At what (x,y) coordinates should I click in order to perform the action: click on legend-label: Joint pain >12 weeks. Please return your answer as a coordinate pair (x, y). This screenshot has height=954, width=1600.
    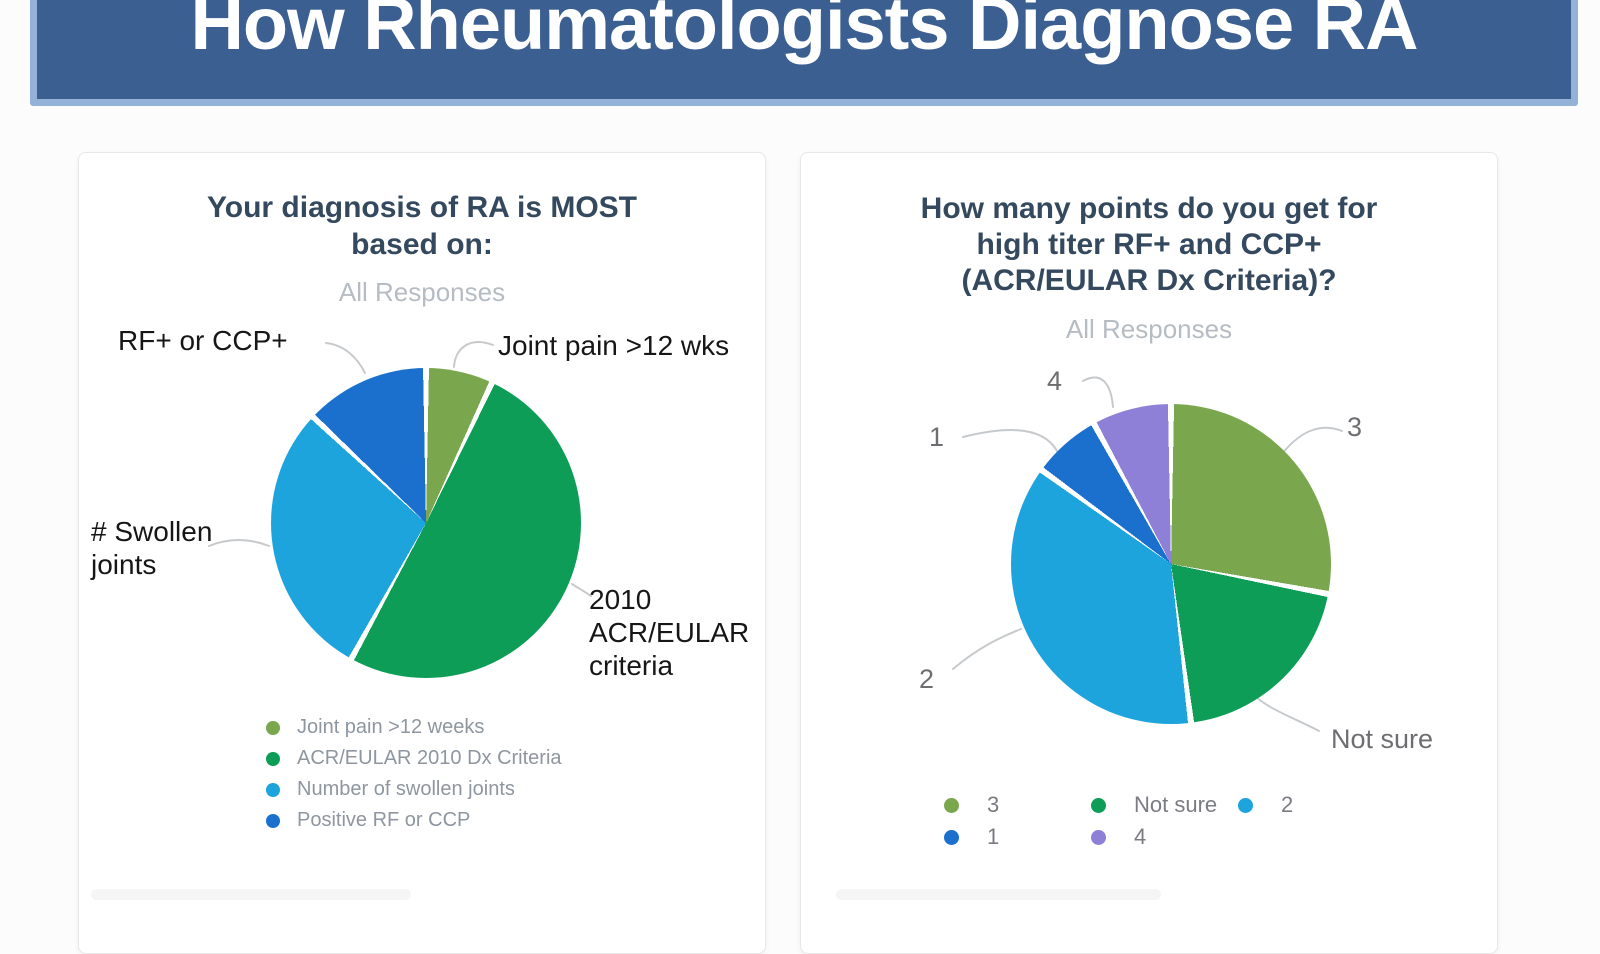
    Looking at the image, I should click on (391, 727).